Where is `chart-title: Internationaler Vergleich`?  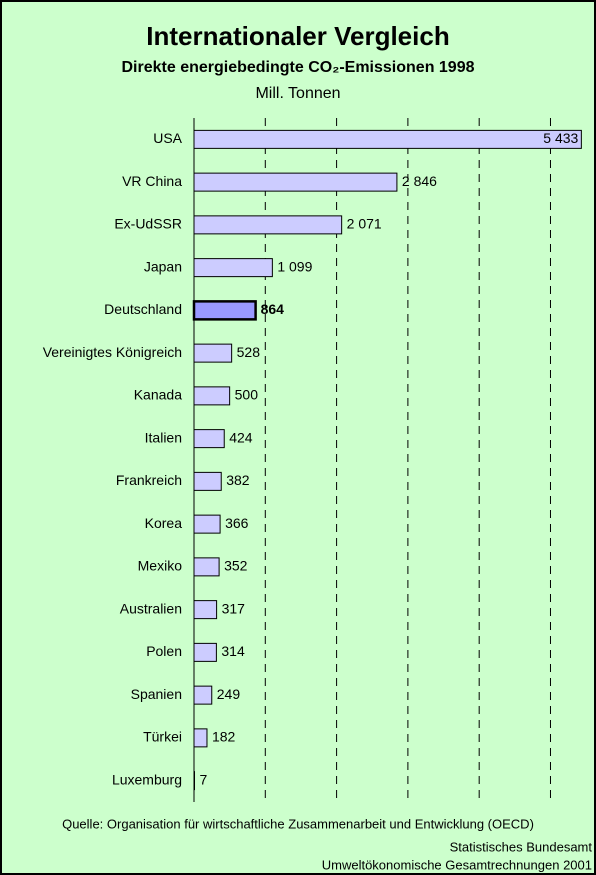
chart-title: Internationaler Vergleich is located at coordinates (297, 36).